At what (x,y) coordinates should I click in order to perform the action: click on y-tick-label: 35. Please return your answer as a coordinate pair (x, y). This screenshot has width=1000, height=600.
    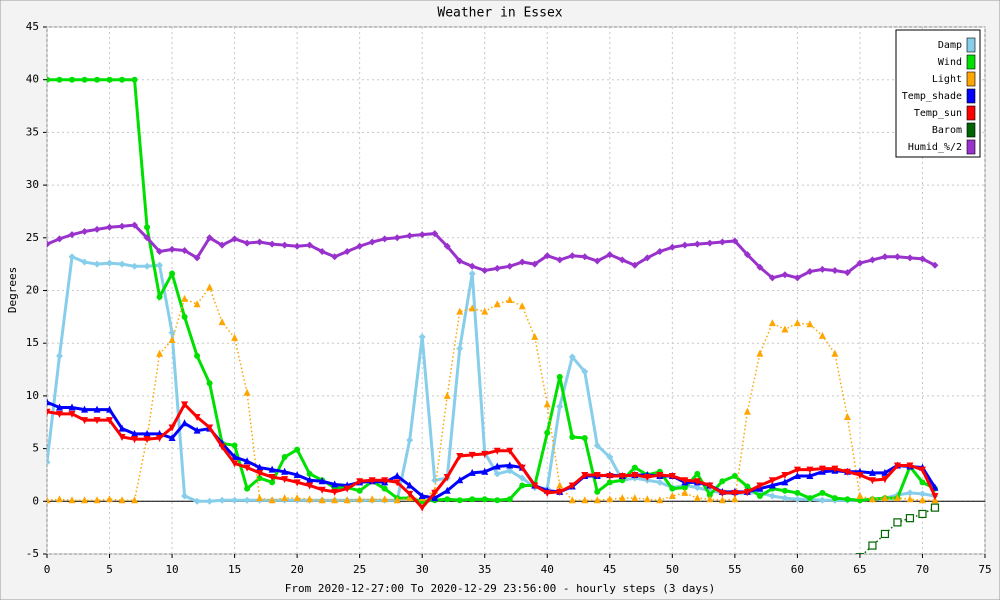
    Looking at the image, I should click on (32, 131).